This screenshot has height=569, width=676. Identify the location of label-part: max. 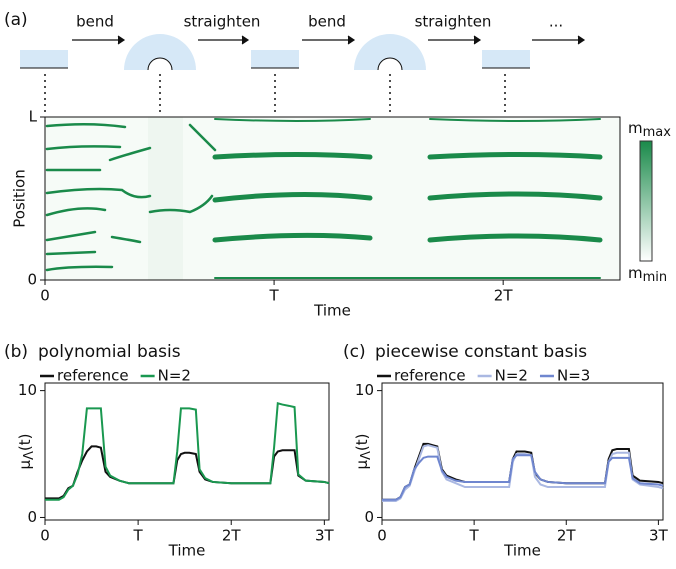
(657, 132).